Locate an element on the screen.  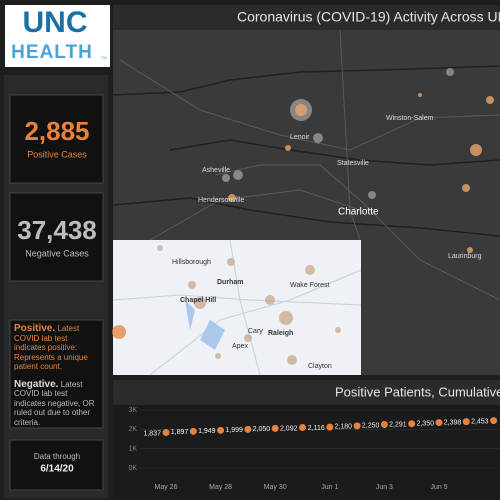
value-label: 2,116 is located at coordinates (316, 428).